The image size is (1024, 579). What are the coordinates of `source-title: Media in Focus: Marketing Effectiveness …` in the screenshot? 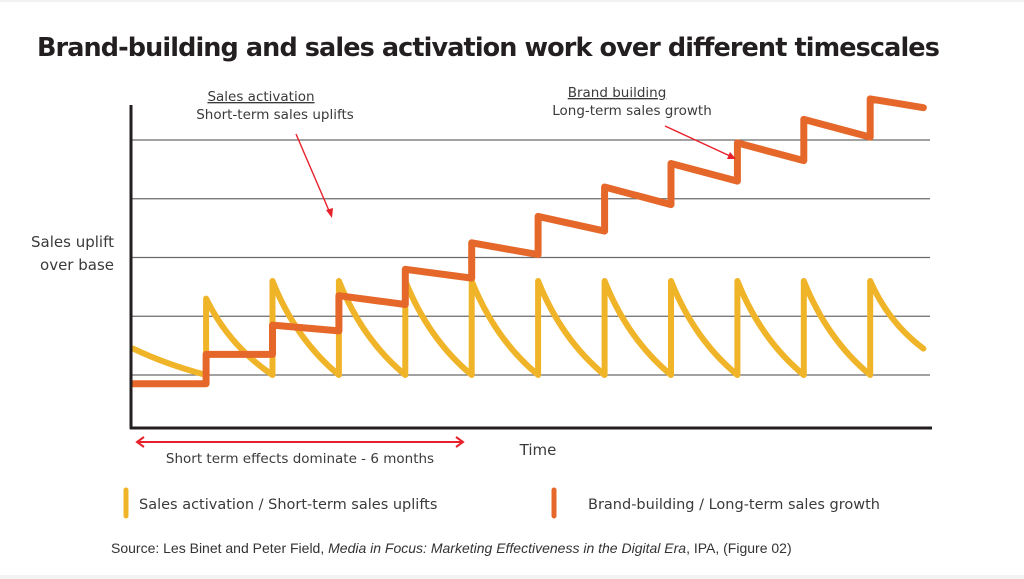 It's located at (507, 548).